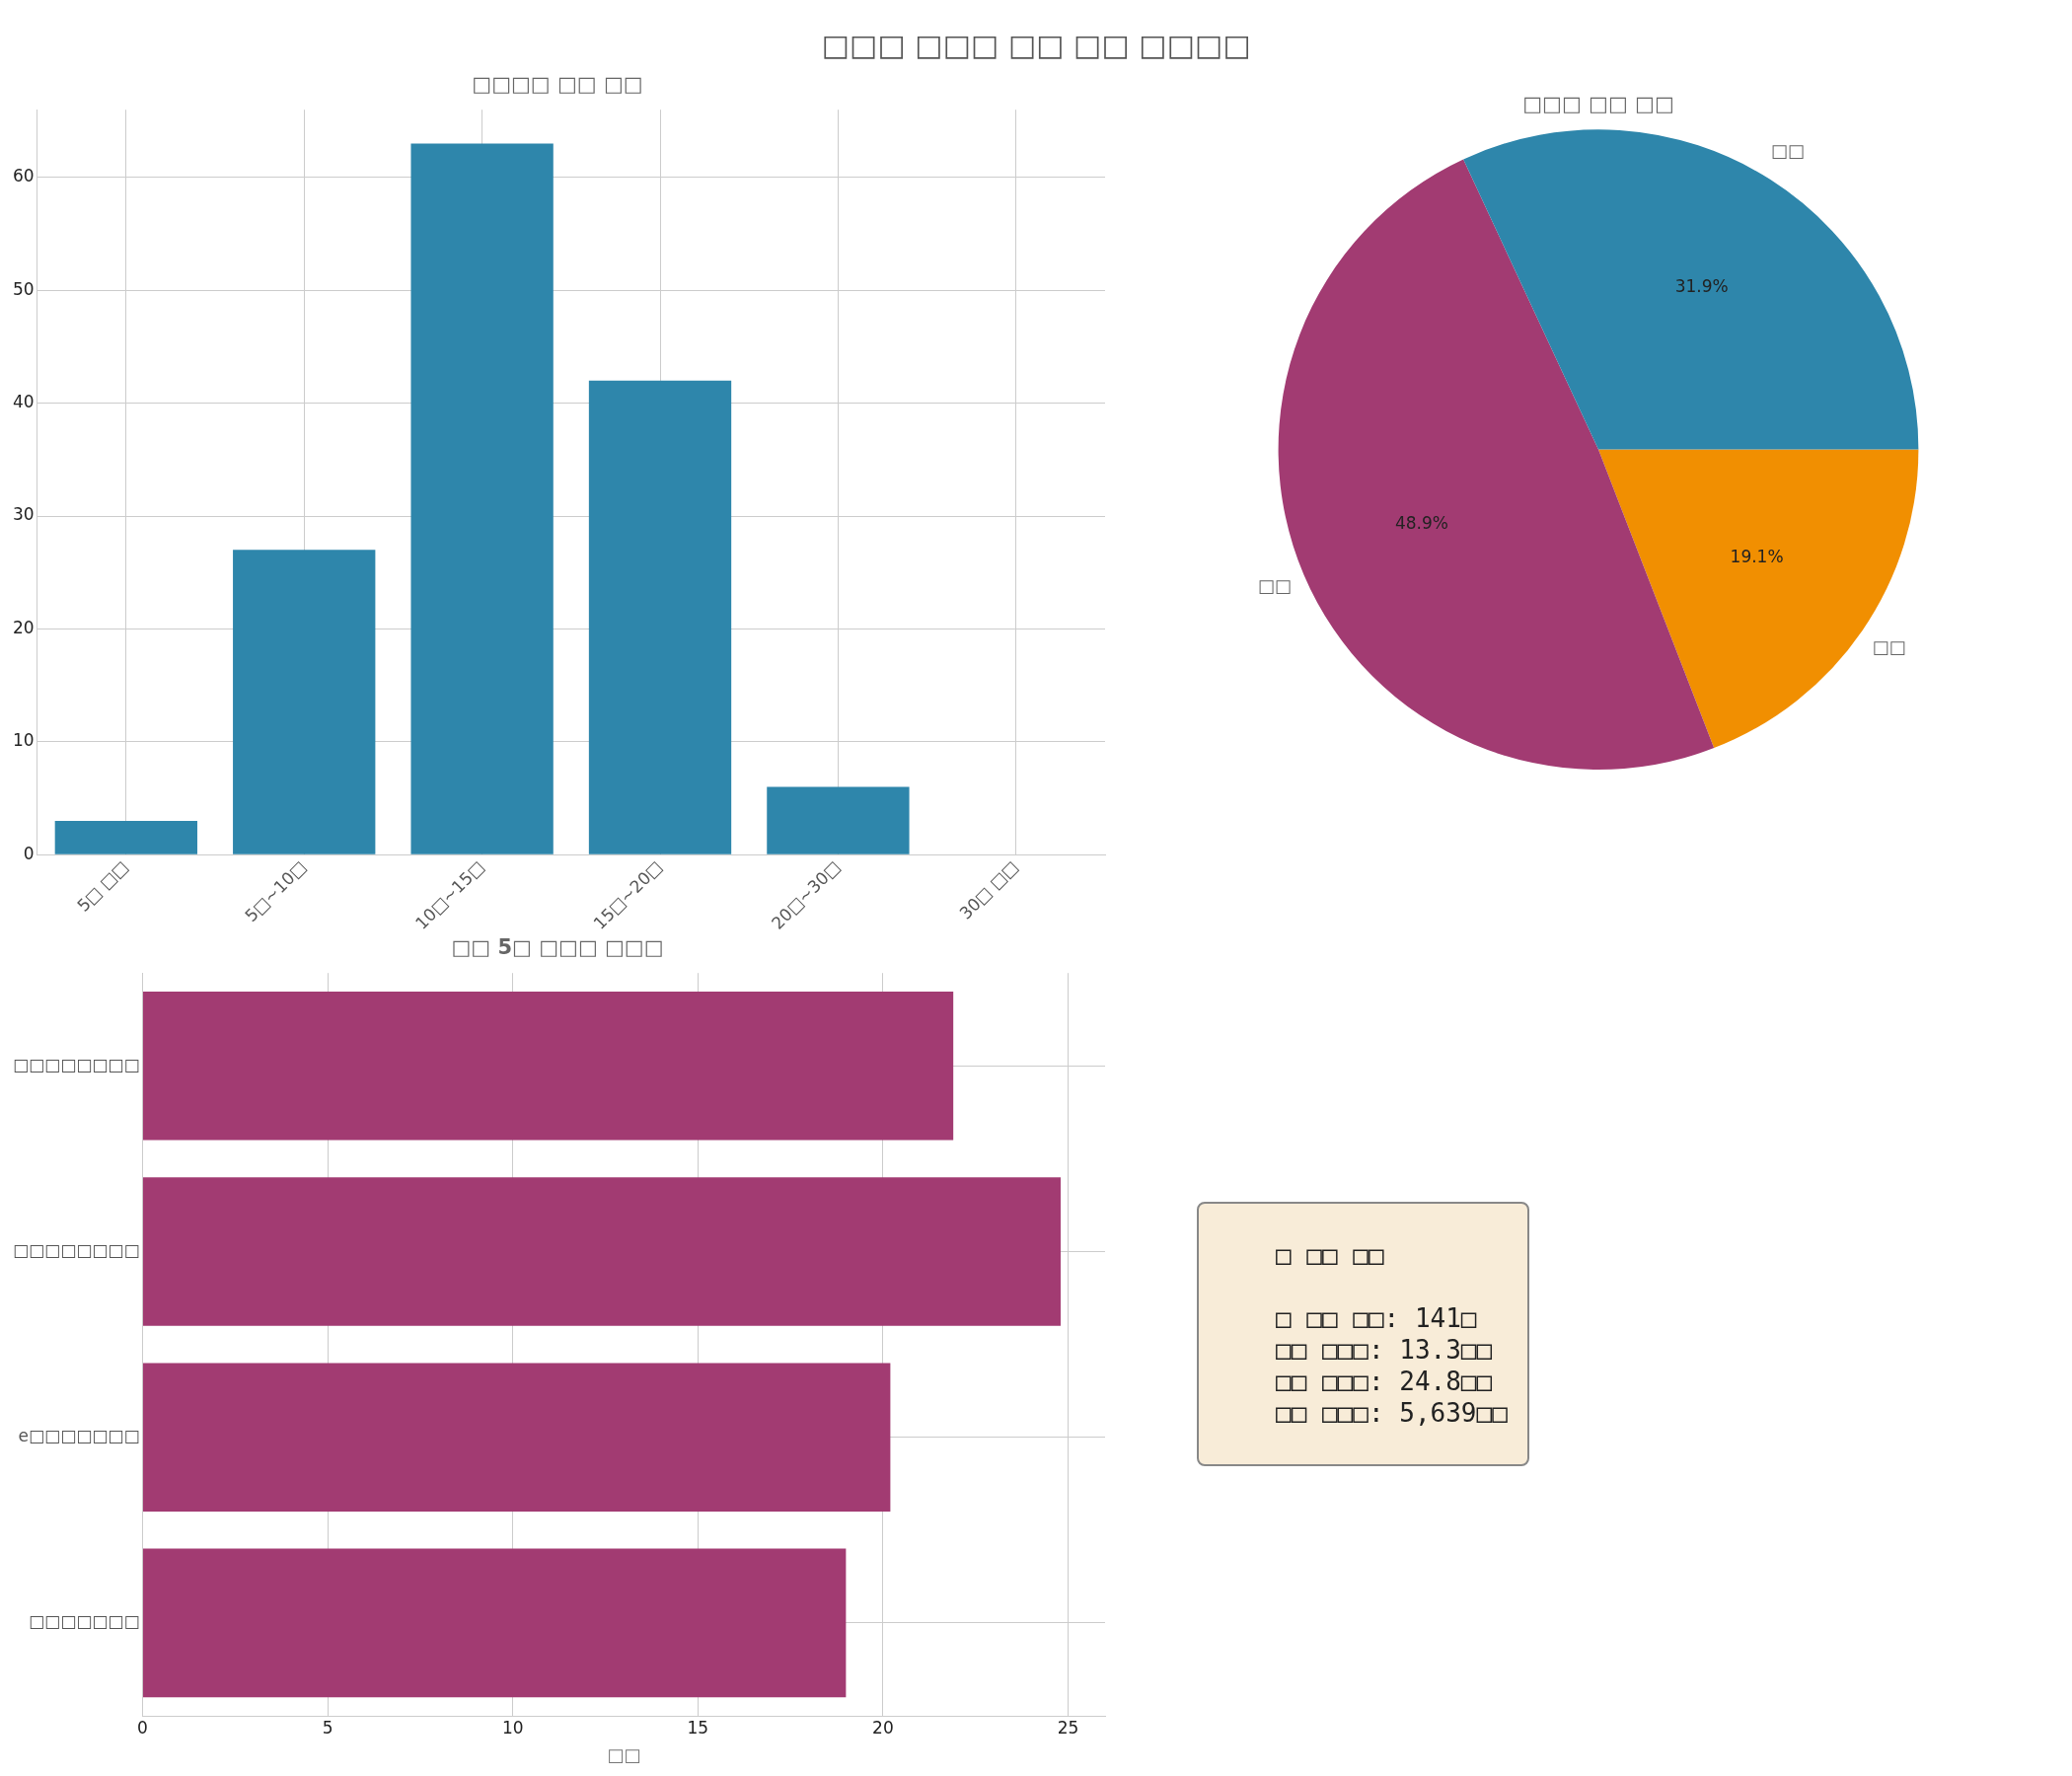  What do you see at coordinates (558, 948) in the screenshot?
I see `chart-title: □□ 5□ □□□ □□□` at bounding box center [558, 948].